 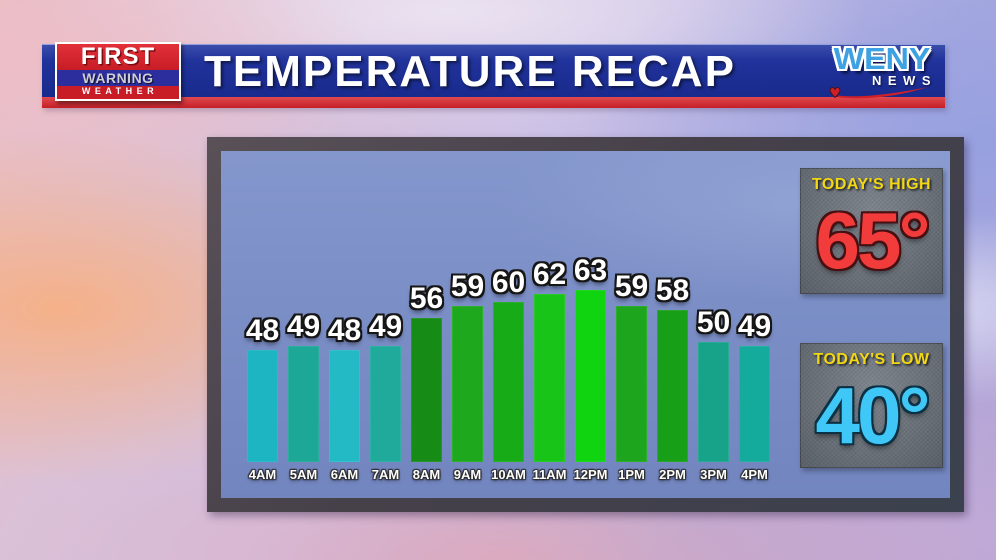 I want to click on header-blue-band, so click(x=493, y=70).